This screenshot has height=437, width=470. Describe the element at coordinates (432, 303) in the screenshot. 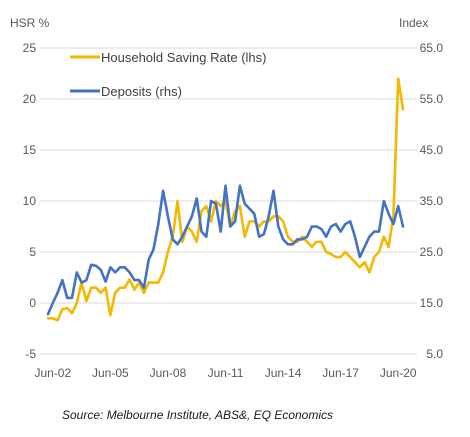

I see `right-tick-label: 15.0` at that location.